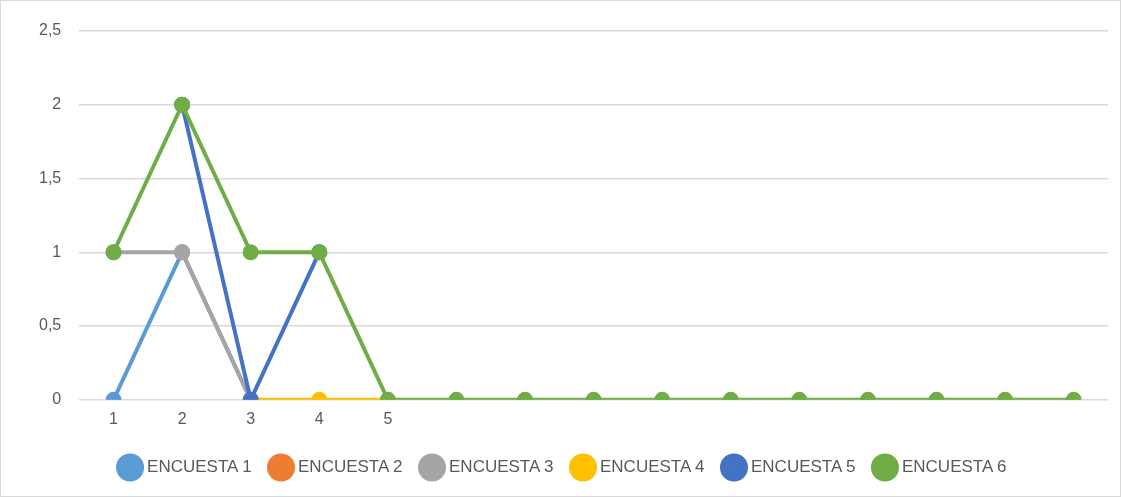 Image resolution: width=1121 pixels, height=497 pixels. I want to click on y-tick-label: 0,5, so click(50, 325).